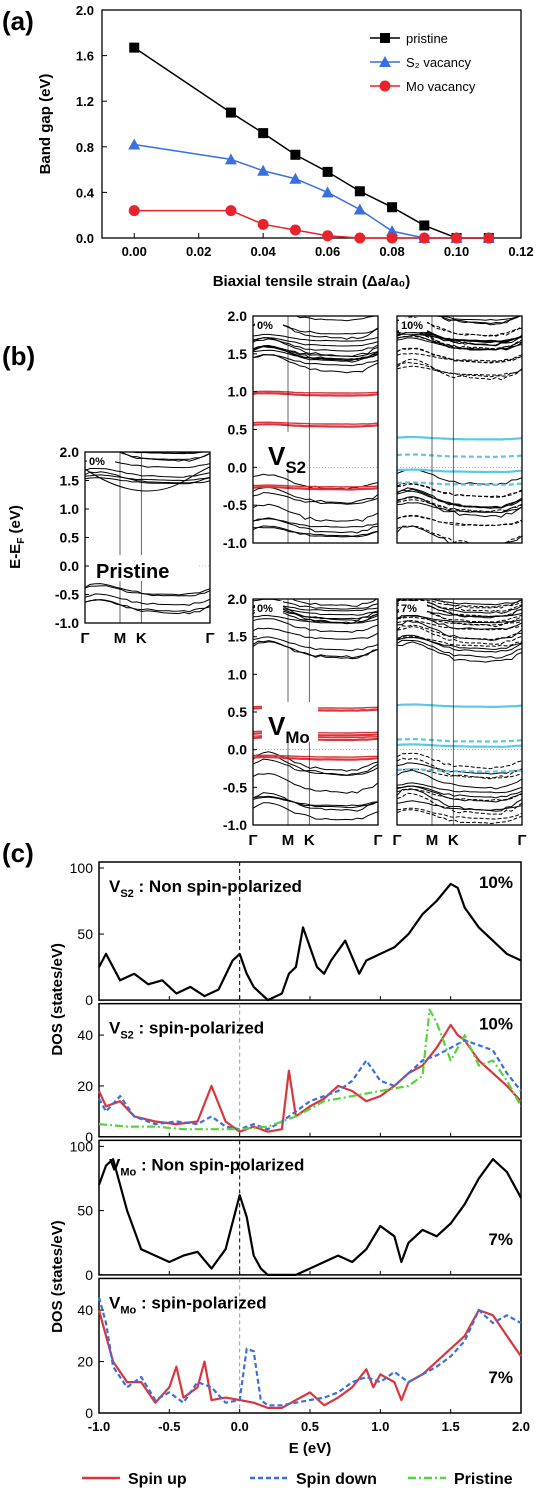  Describe the element at coordinates (483, 1479) in the screenshot. I see `legend-label-c: Pristine` at that location.